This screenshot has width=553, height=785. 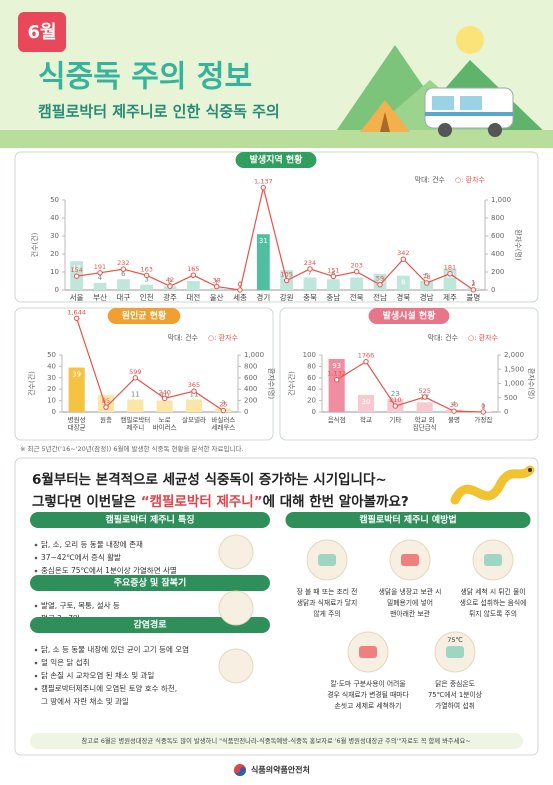 What do you see at coordinates (106, 401) in the screenshot?
I see `point-value-label: 85` at bounding box center [106, 401].